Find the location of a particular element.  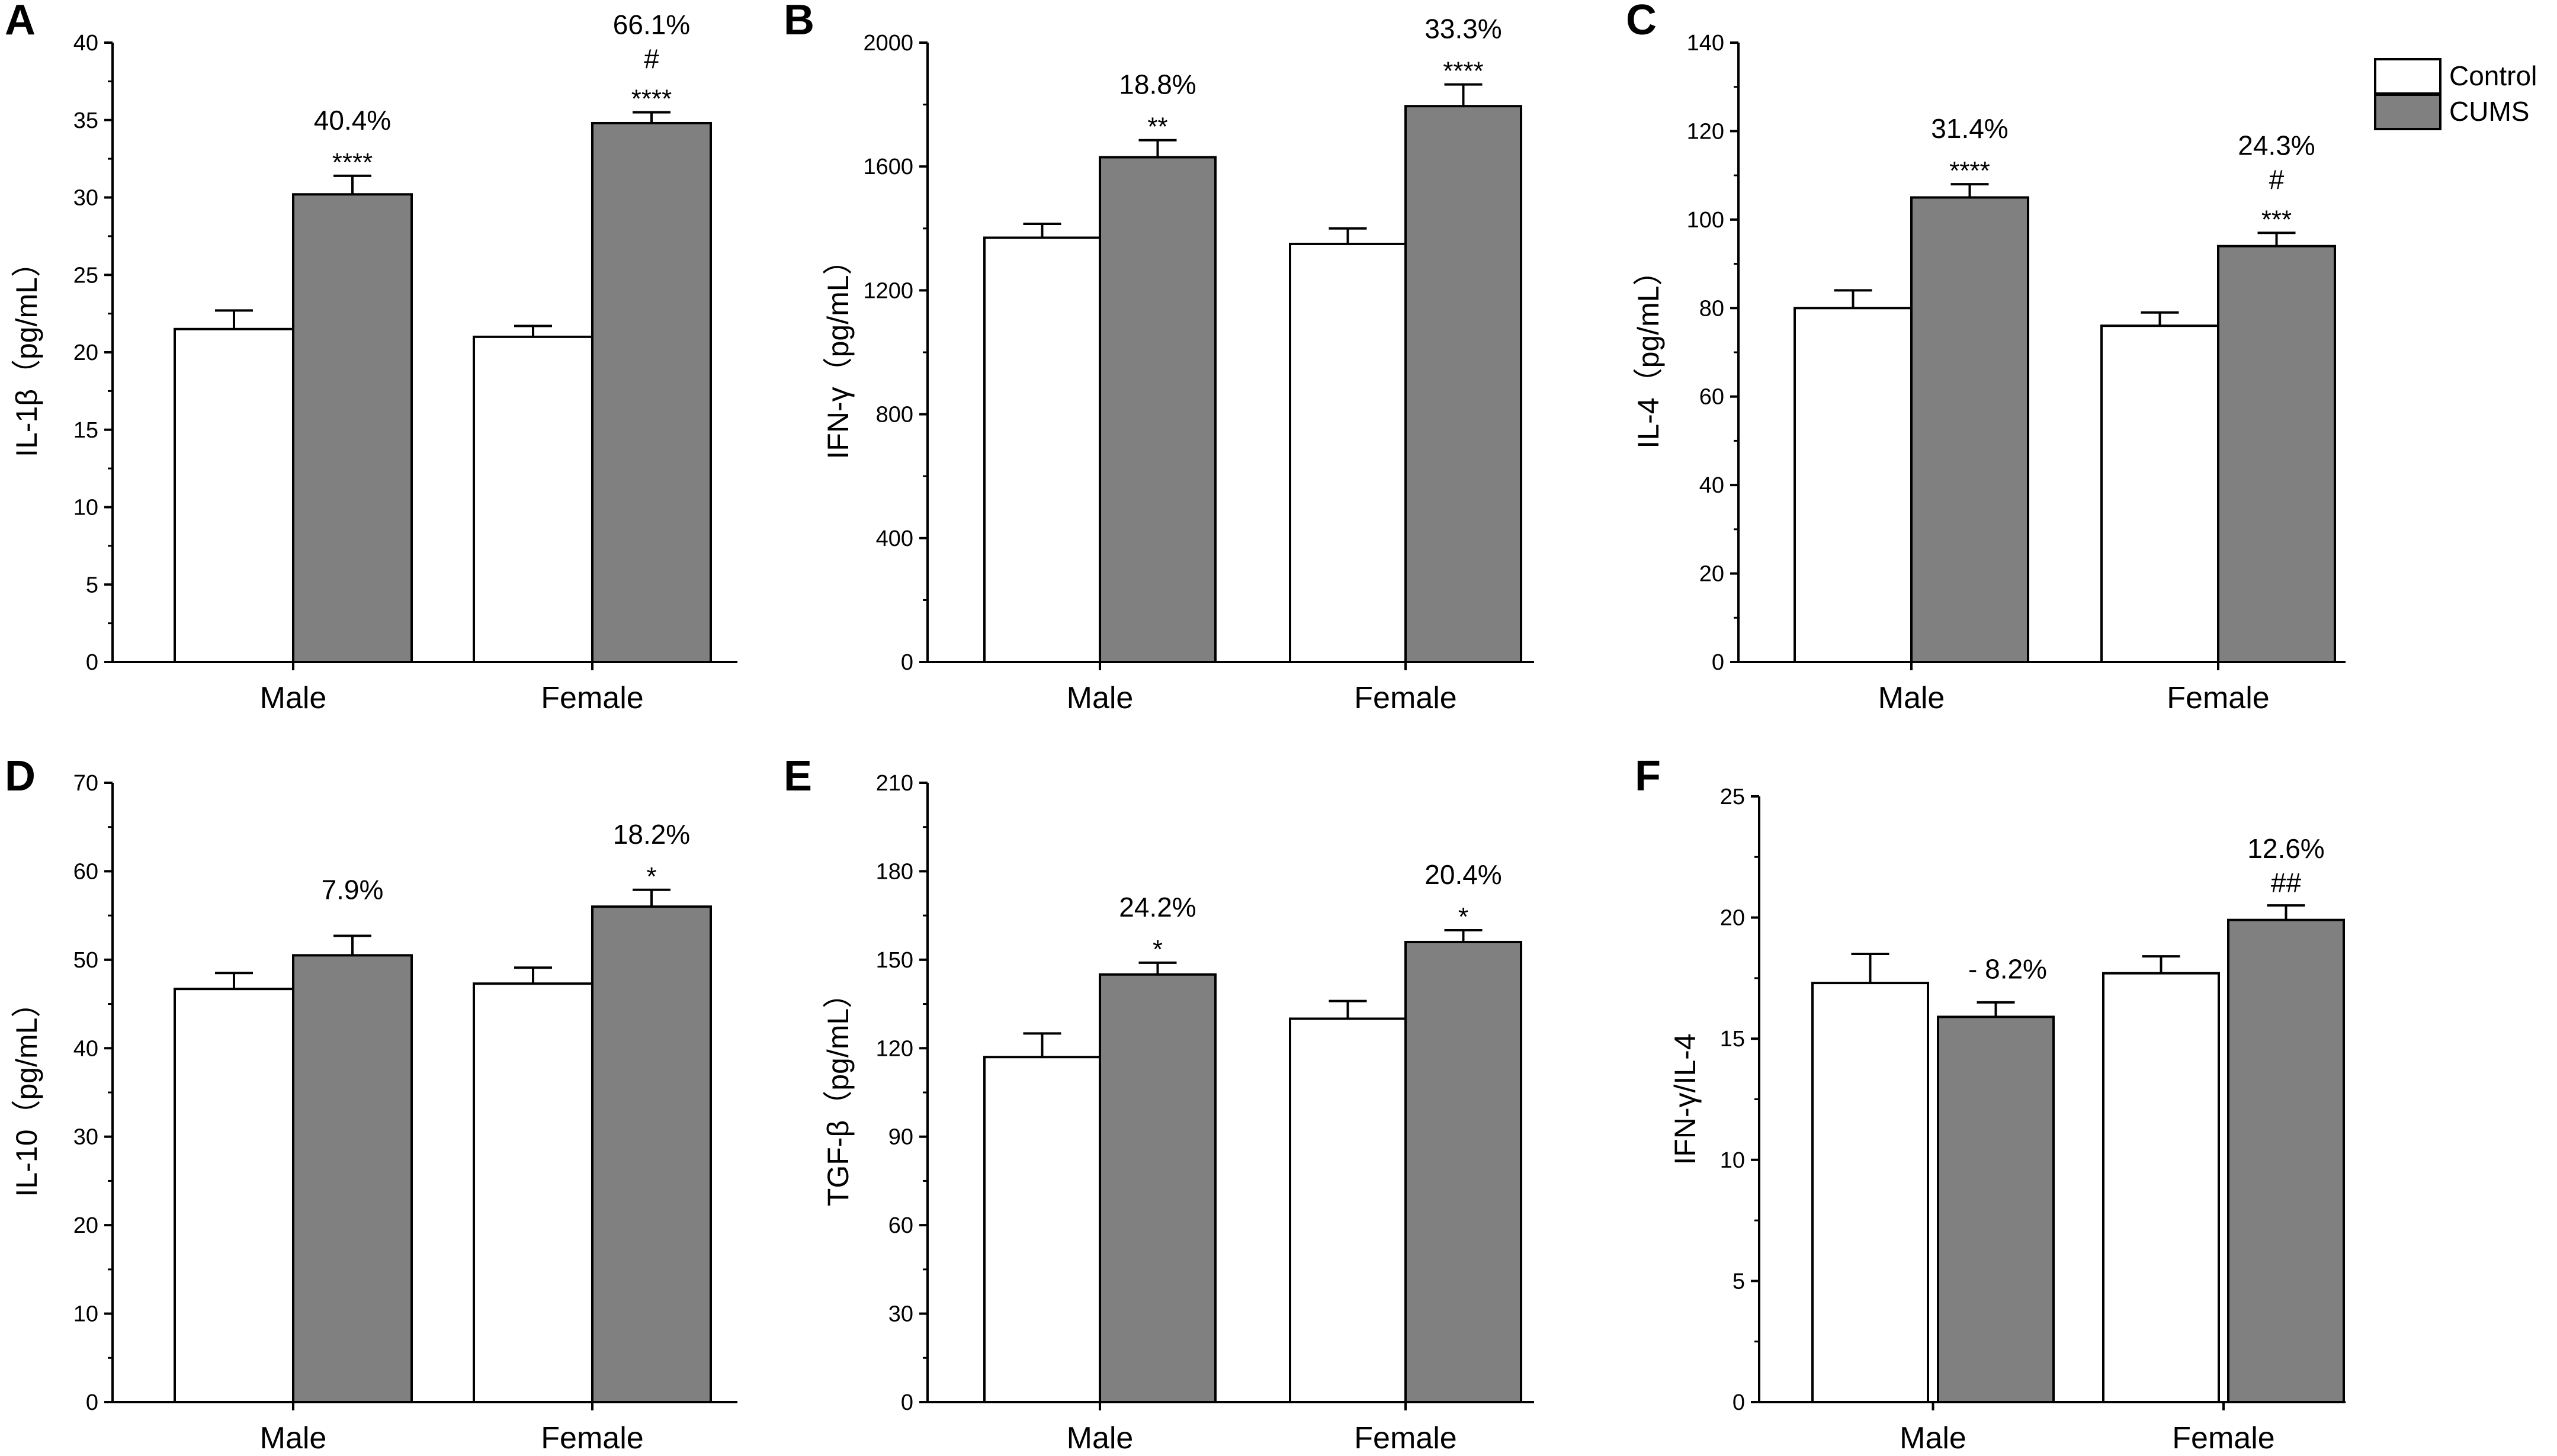

y-tick-label: 120 is located at coordinates (894, 1048).